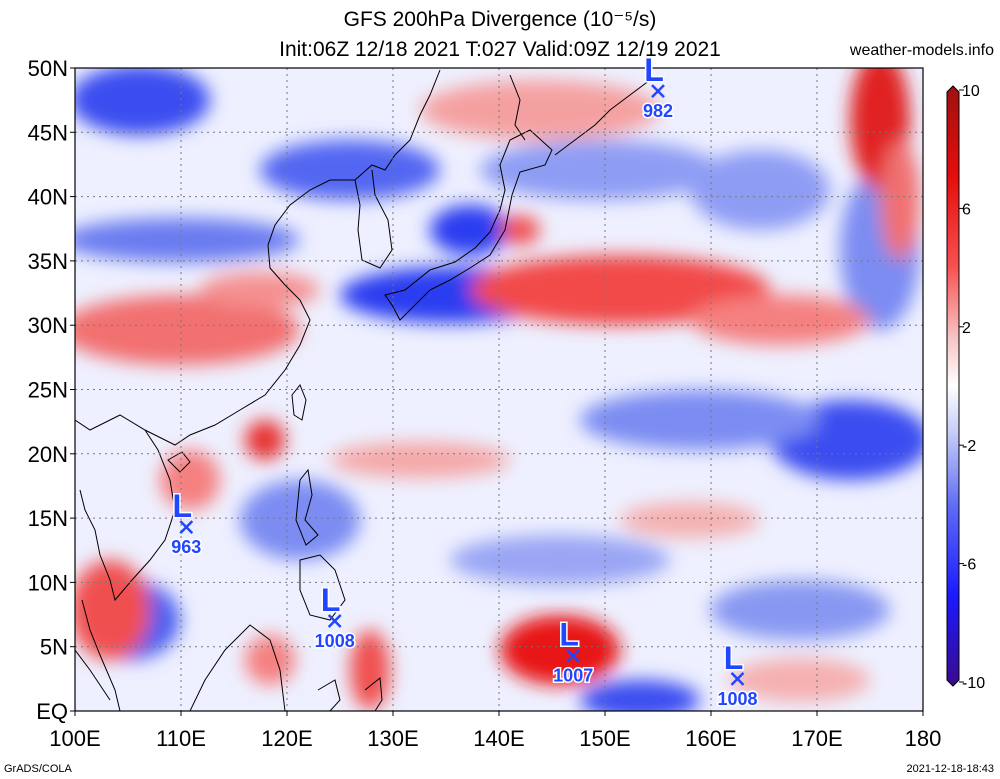  I want to click on colorbar-label: -2, so click(969, 446).